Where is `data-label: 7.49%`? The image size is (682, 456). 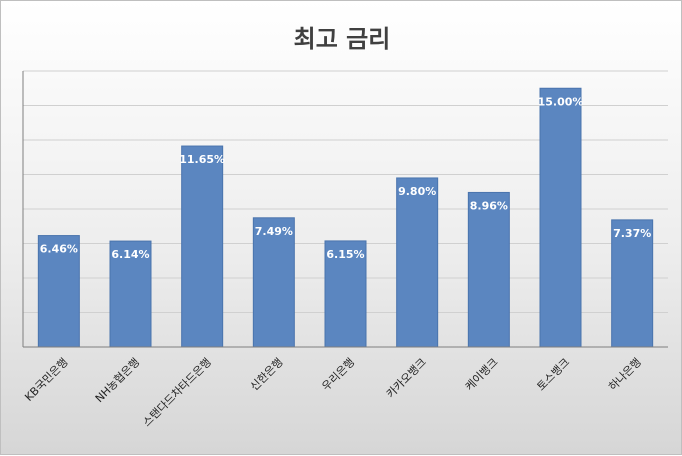 data-label: 7.49% is located at coordinates (274, 231).